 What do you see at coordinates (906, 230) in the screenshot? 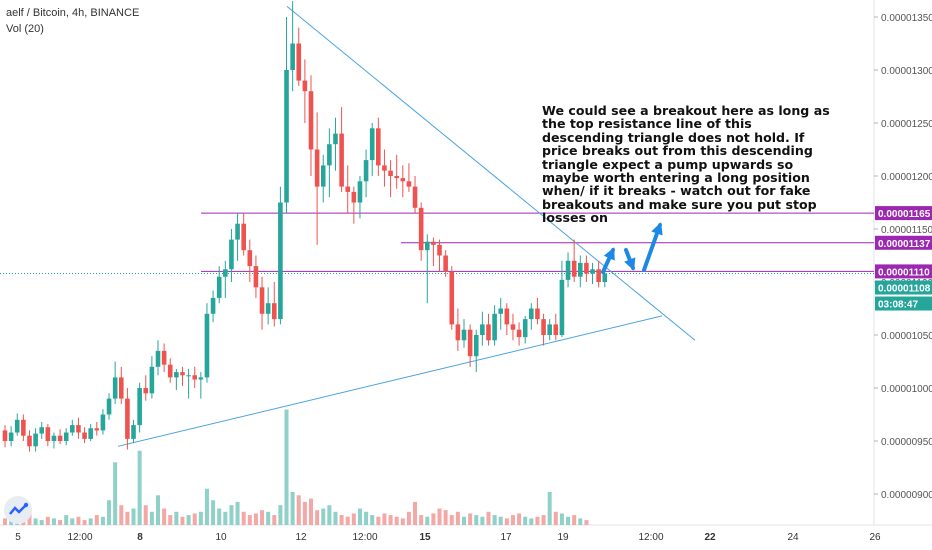
I see `y-tick-label: 0.00001150` at bounding box center [906, 230].